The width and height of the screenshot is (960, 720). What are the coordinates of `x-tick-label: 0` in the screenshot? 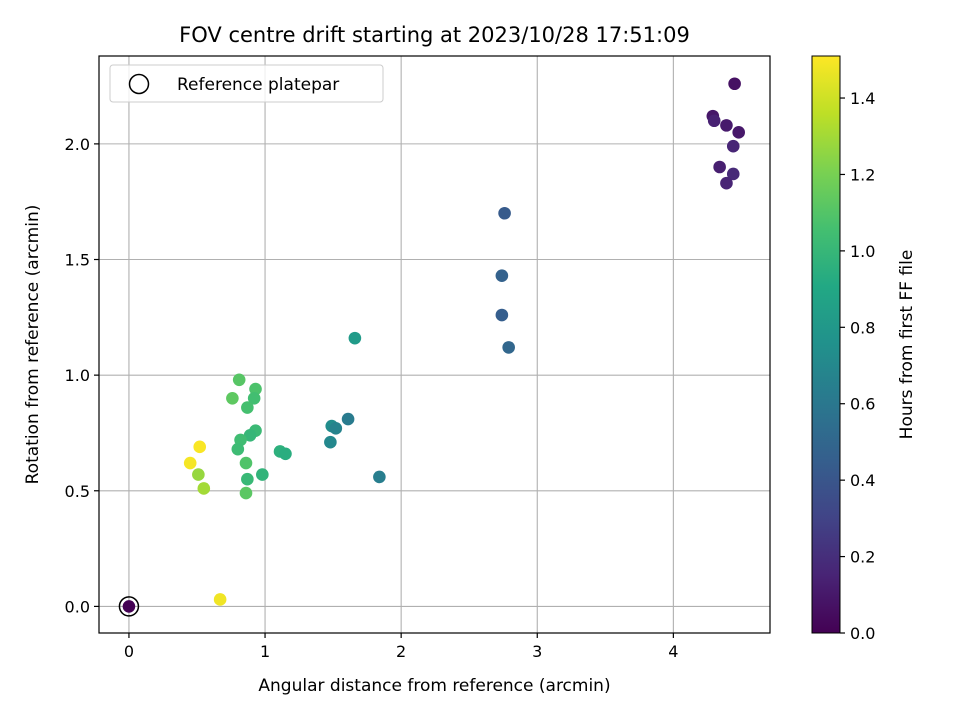 It's located at (129, 651).